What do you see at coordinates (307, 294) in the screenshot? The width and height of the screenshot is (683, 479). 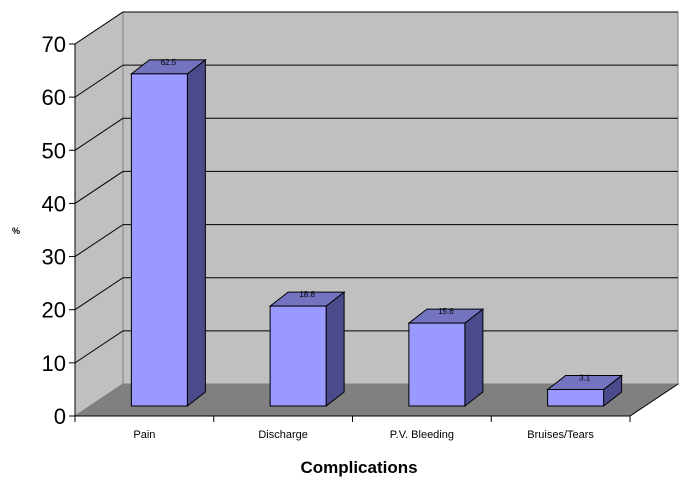 I see `data-label: 18.8` at bounding box center [307, 294].